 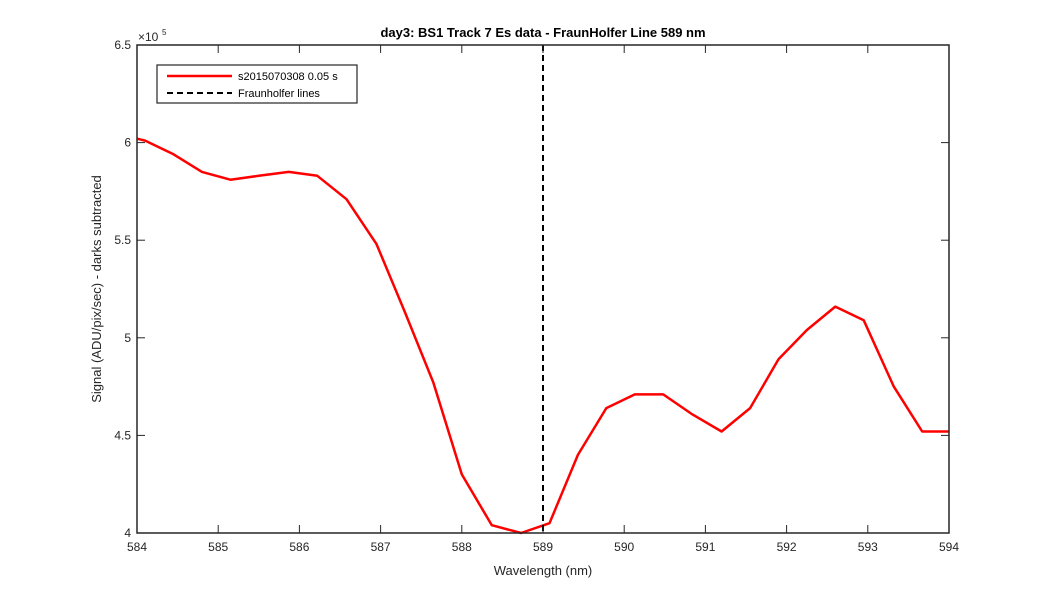 I want to click on x-tick-label: 584, so click(x=137, y=547).